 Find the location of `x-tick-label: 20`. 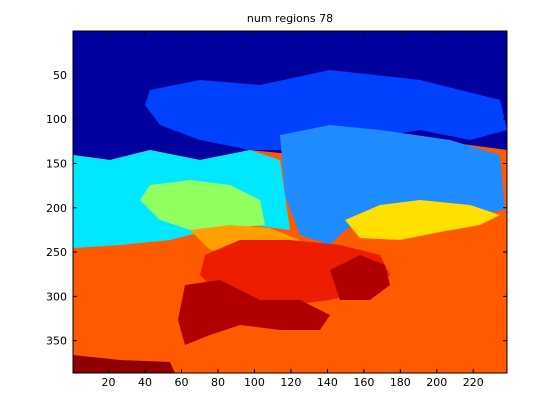

x-tick-label: 20 is located at coordinates (109, 382).